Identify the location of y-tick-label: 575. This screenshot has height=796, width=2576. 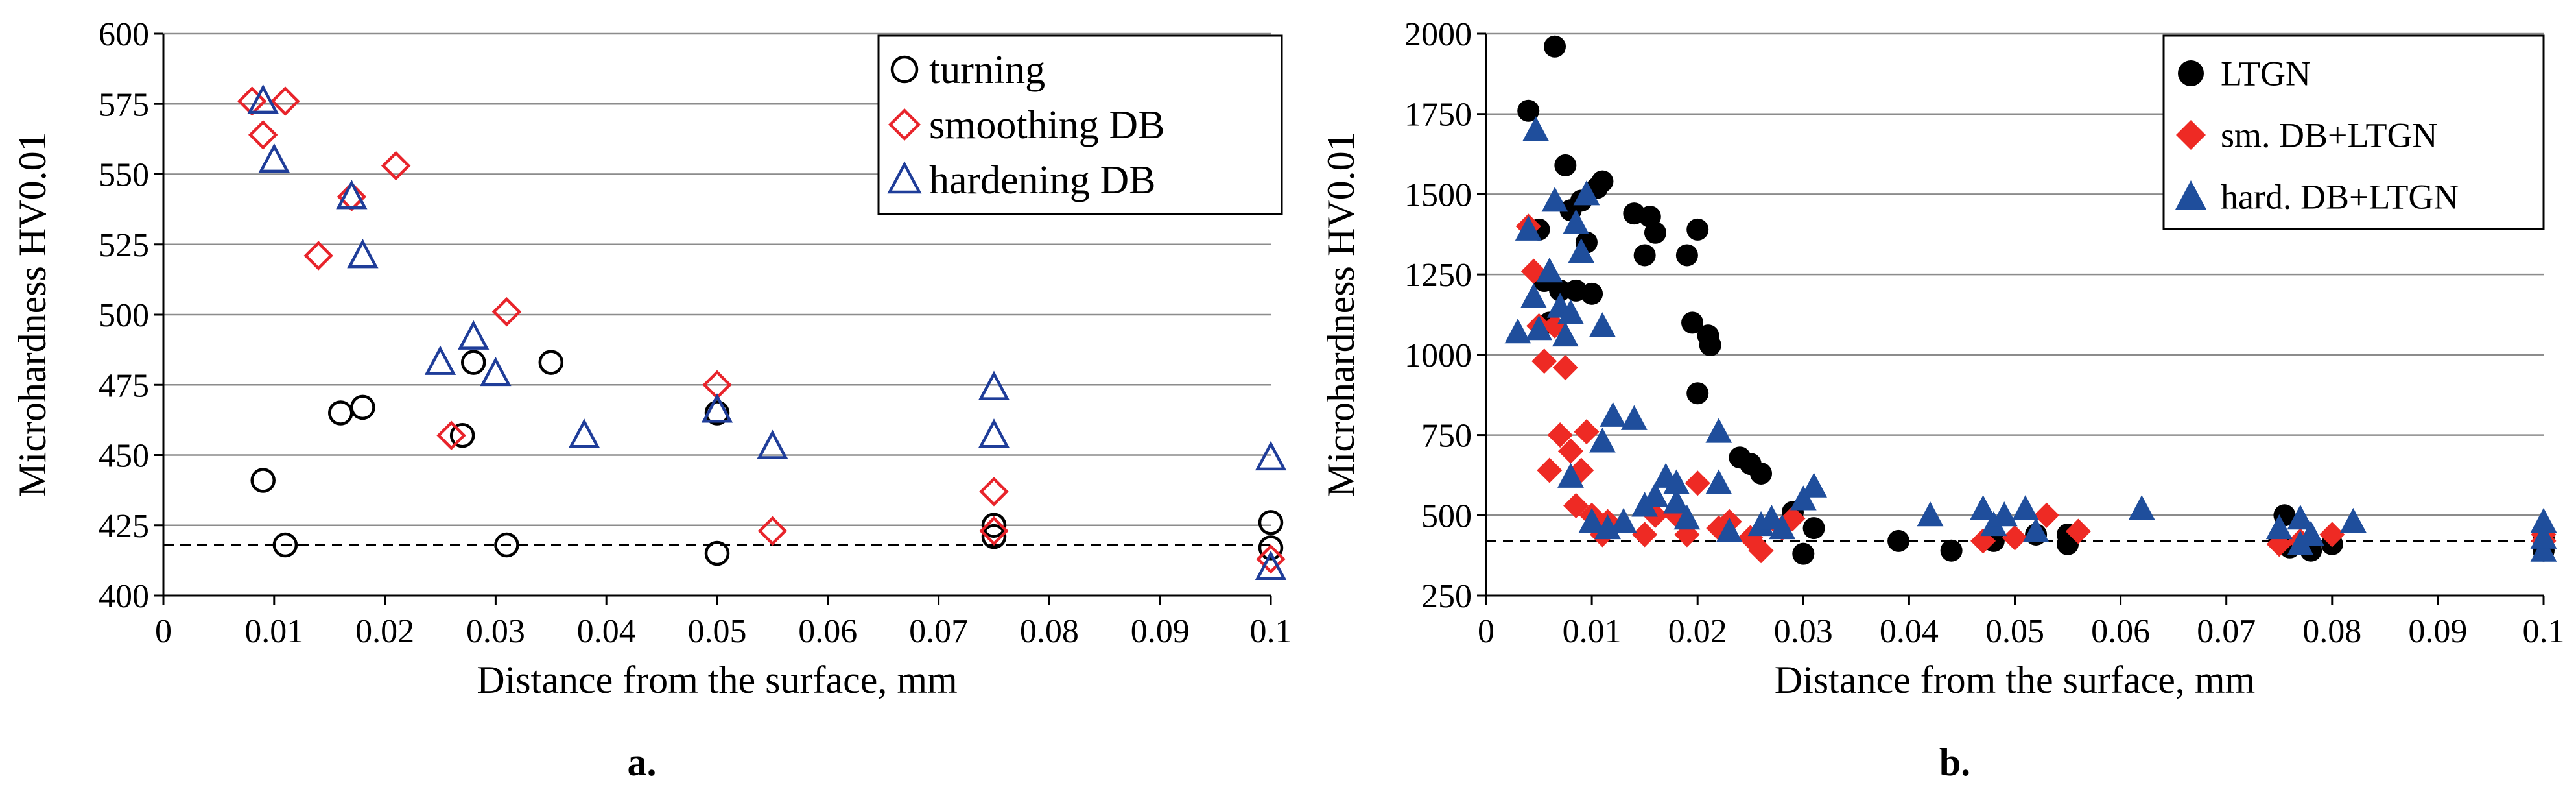
(124, 104).